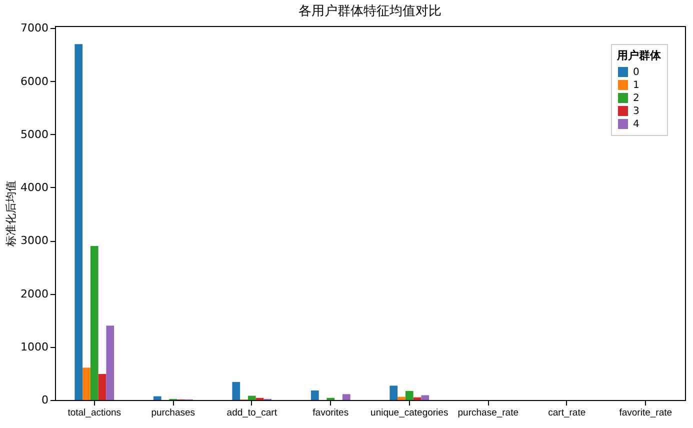 The height and width of the screenshot is (428, 693). I want to click on x-tick-label: favorite_rate, so click(645, 413).